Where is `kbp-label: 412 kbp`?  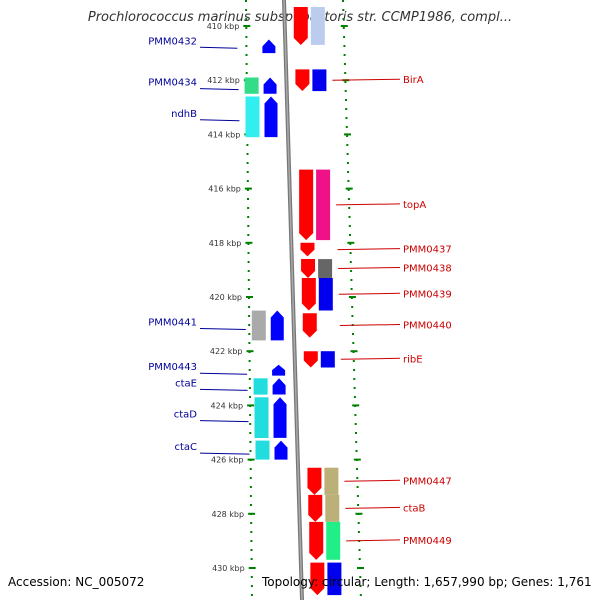
kbp-label: 412 kbp is located at coordinates (223, 80).